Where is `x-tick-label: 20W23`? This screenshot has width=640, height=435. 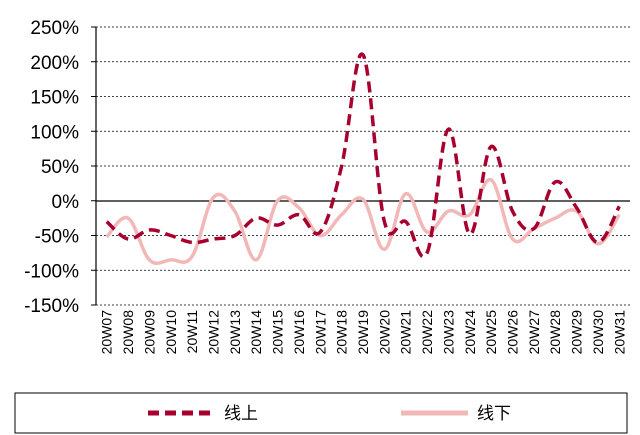
x-tick-label: 20W23 is located at coordinates (448, 332).